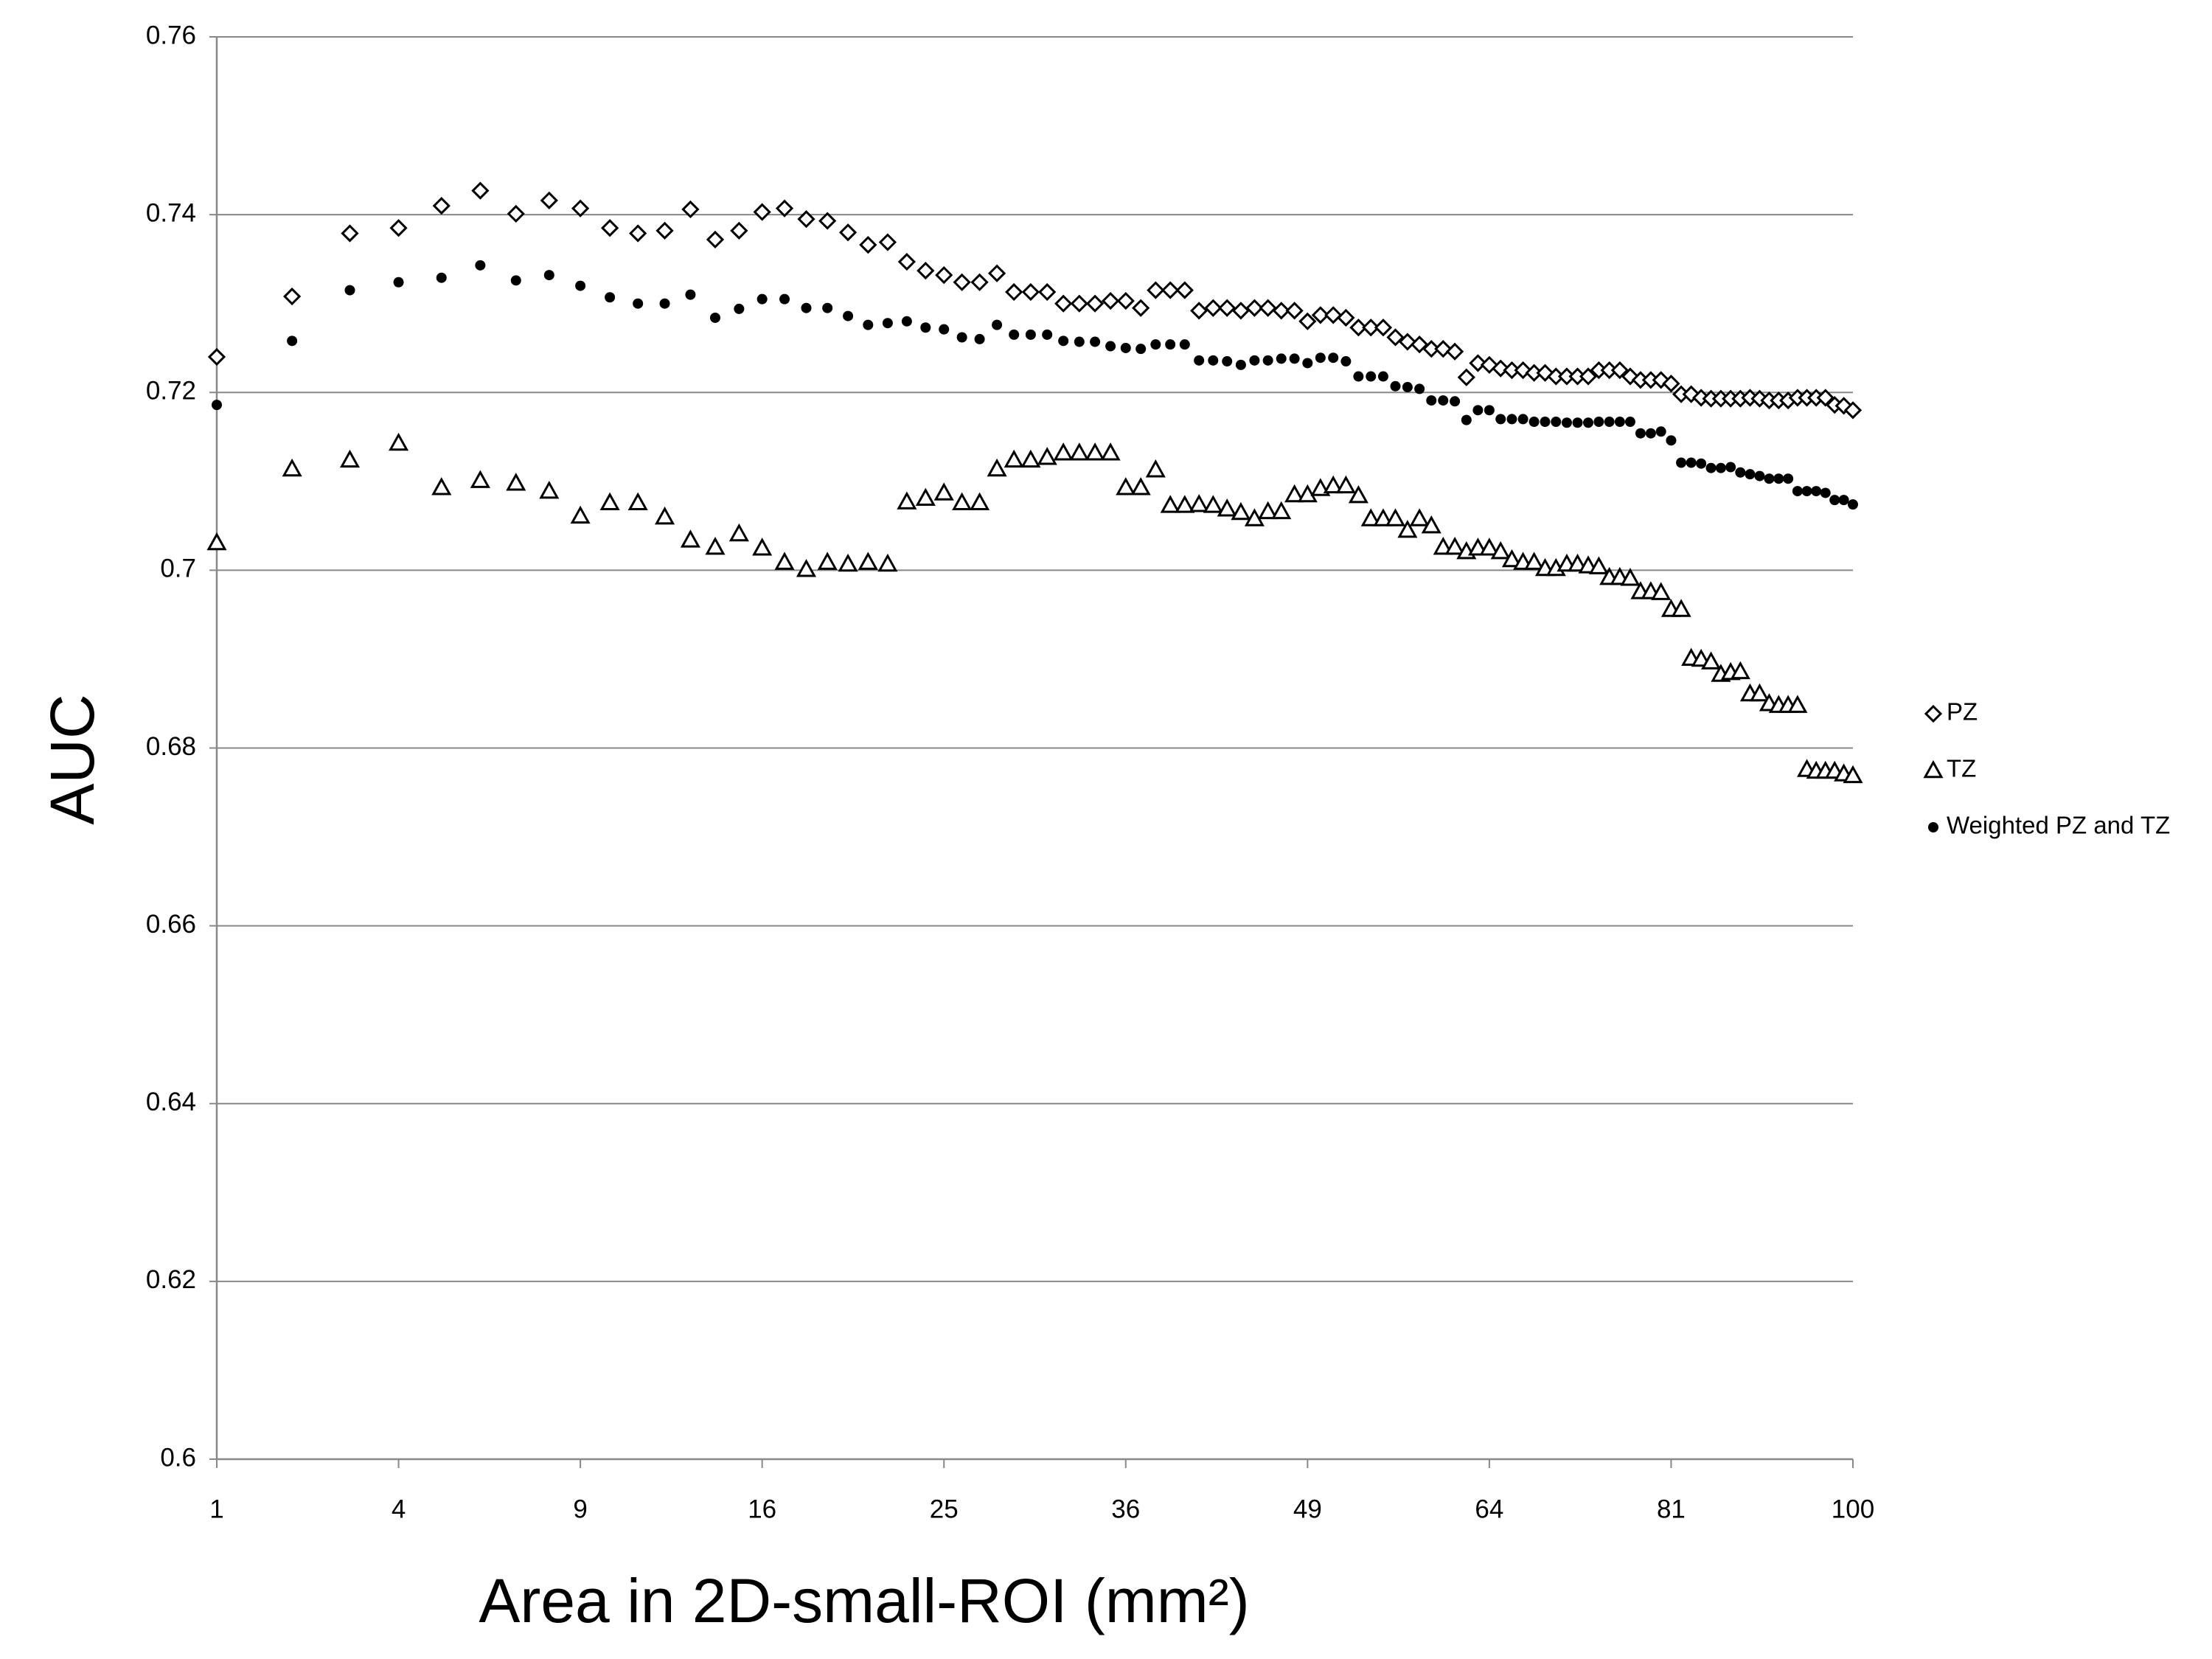 The height and width of the screenshot is (1659, 2212). Describe the element at coordinates (178, 1457) in the screenshot. I see `y-tick-label: 0.6` at that location.